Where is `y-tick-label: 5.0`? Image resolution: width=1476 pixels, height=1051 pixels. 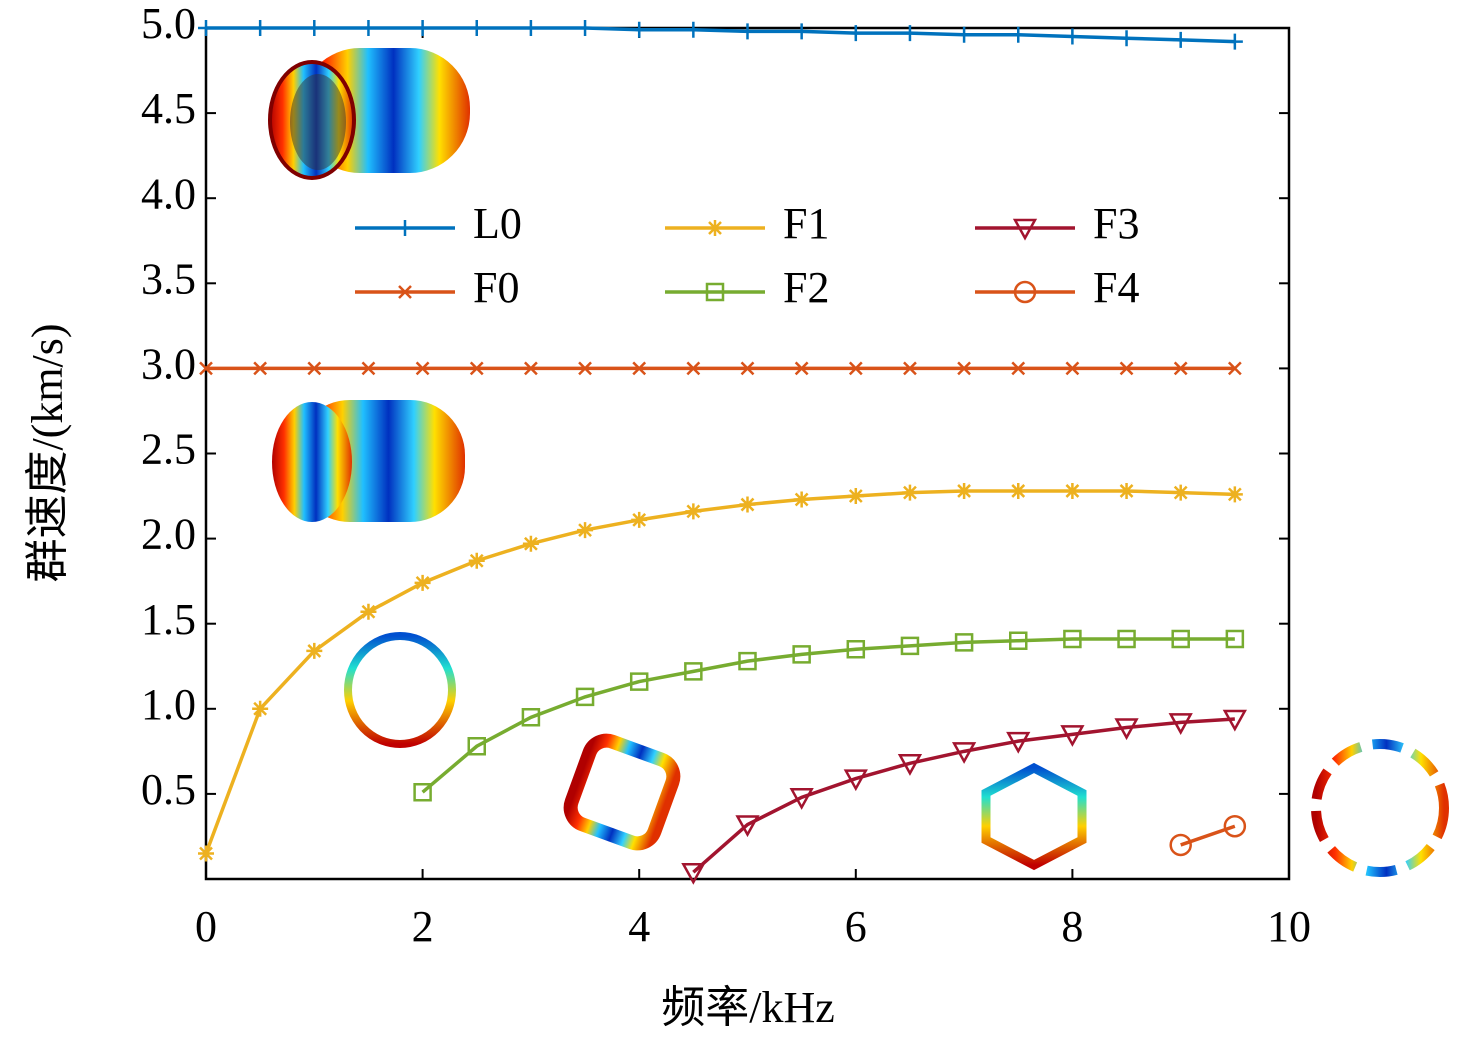 y-tick-label: 5.0 is located at coordinates (168, 24).